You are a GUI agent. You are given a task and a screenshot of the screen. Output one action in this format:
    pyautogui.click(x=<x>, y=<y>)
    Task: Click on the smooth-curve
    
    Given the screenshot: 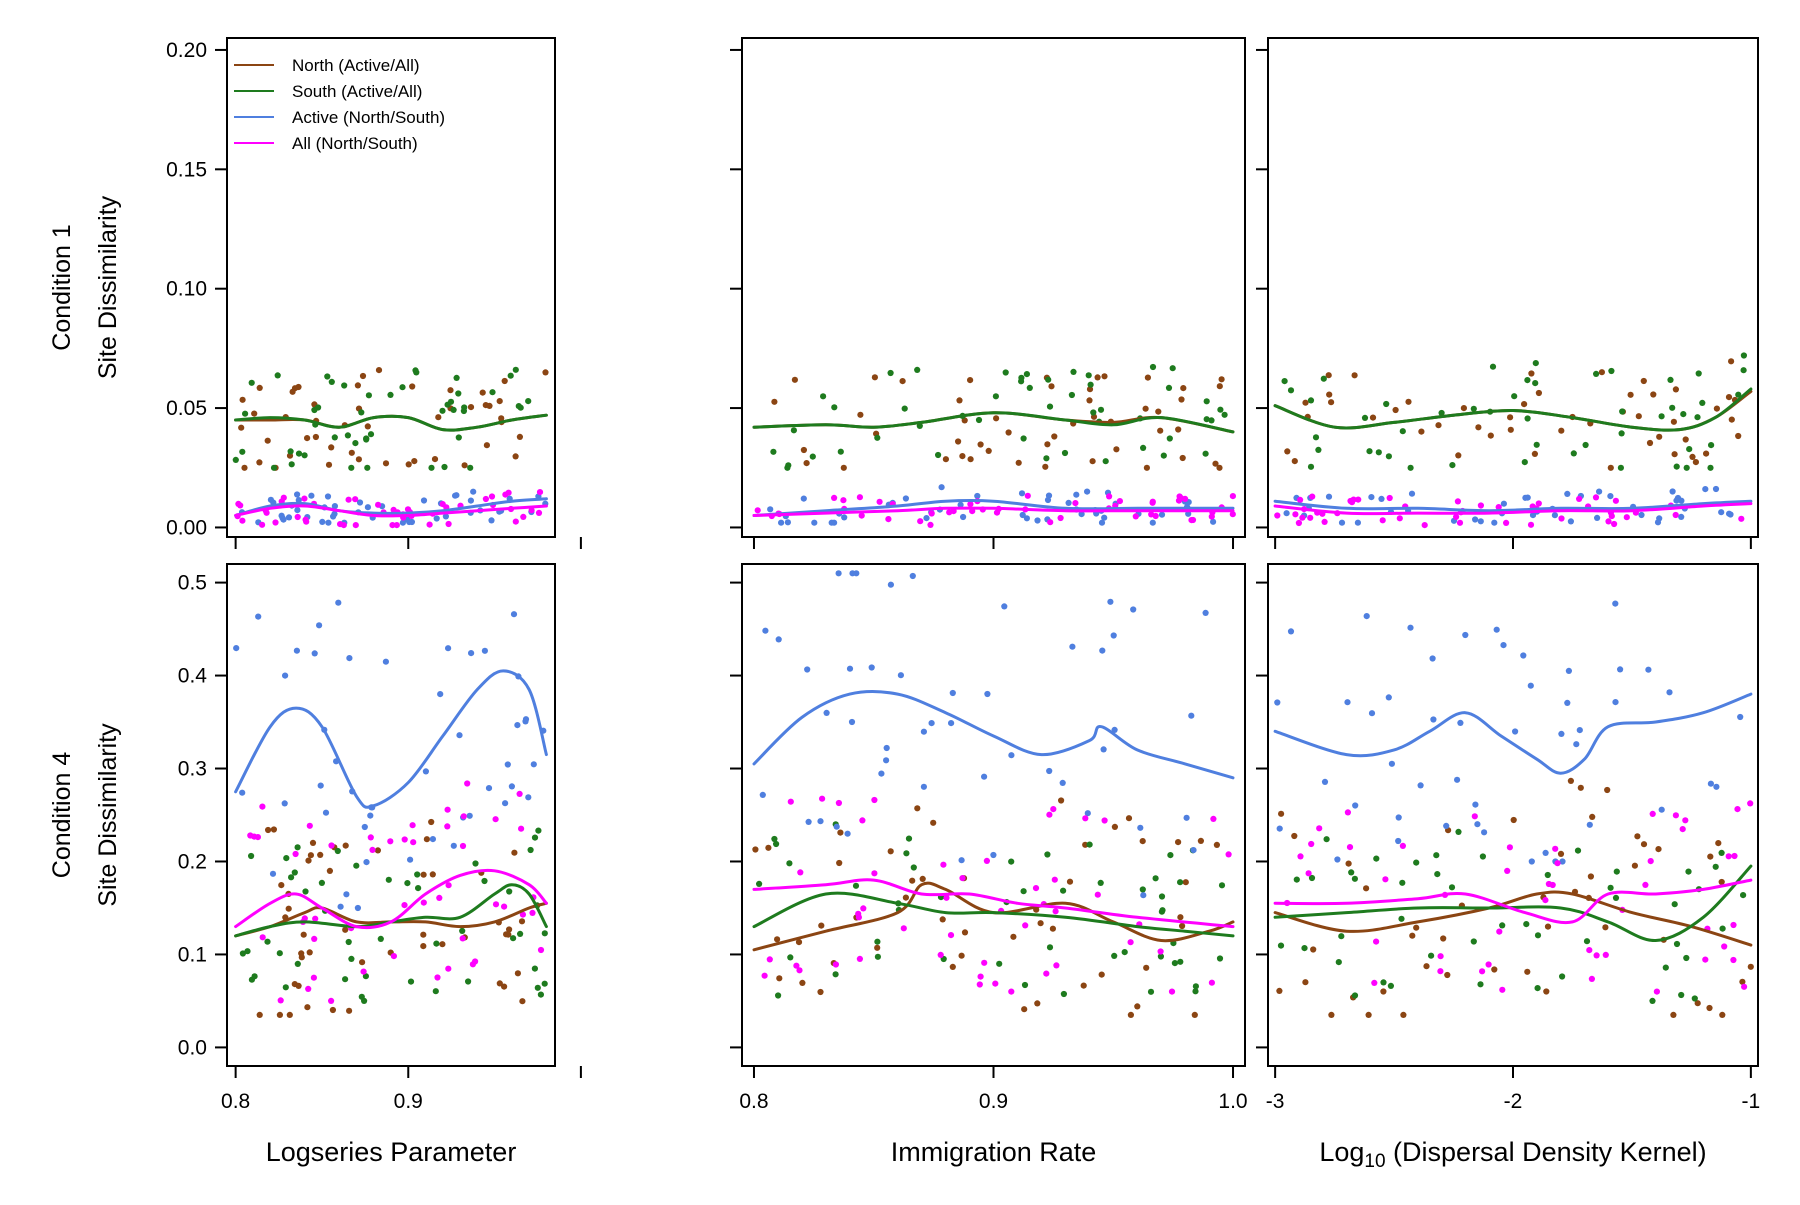 What is the action you would take?
    pyautogui.click(x=1513, y=901)
    